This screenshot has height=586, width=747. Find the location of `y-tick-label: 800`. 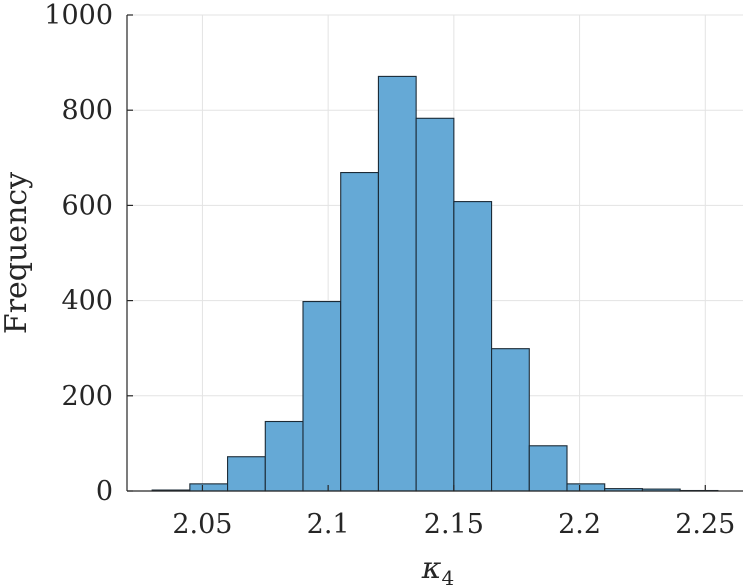

y-tick-label: 800 is located at coordinates (87, 110).